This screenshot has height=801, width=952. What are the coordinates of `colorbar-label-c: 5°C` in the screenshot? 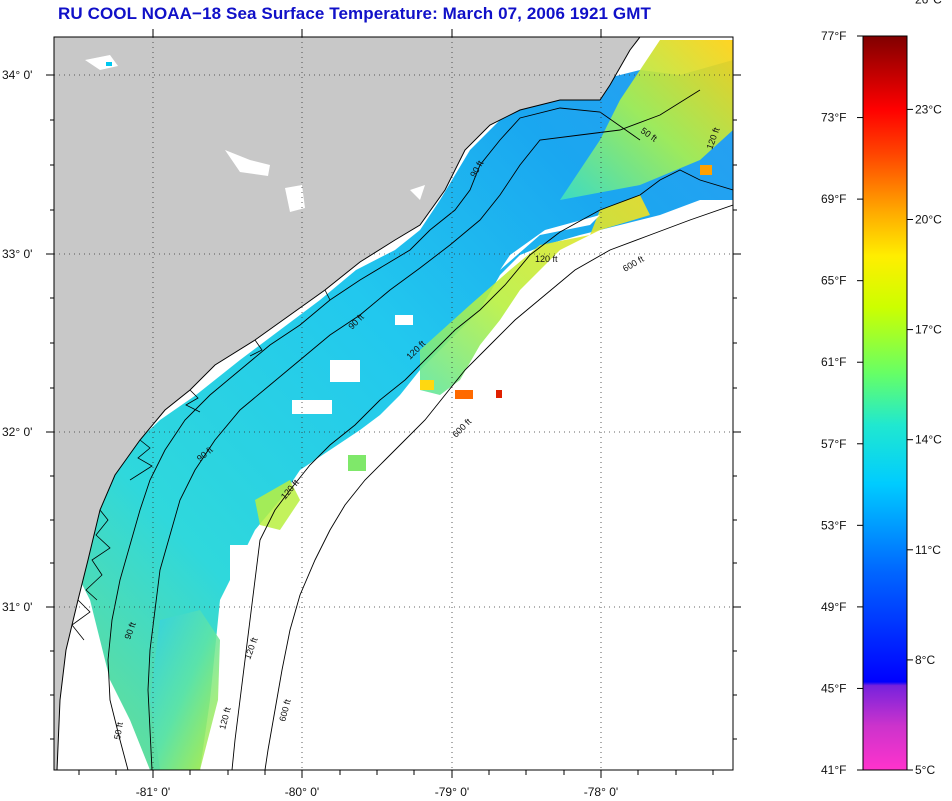 It's located at (925, 770).